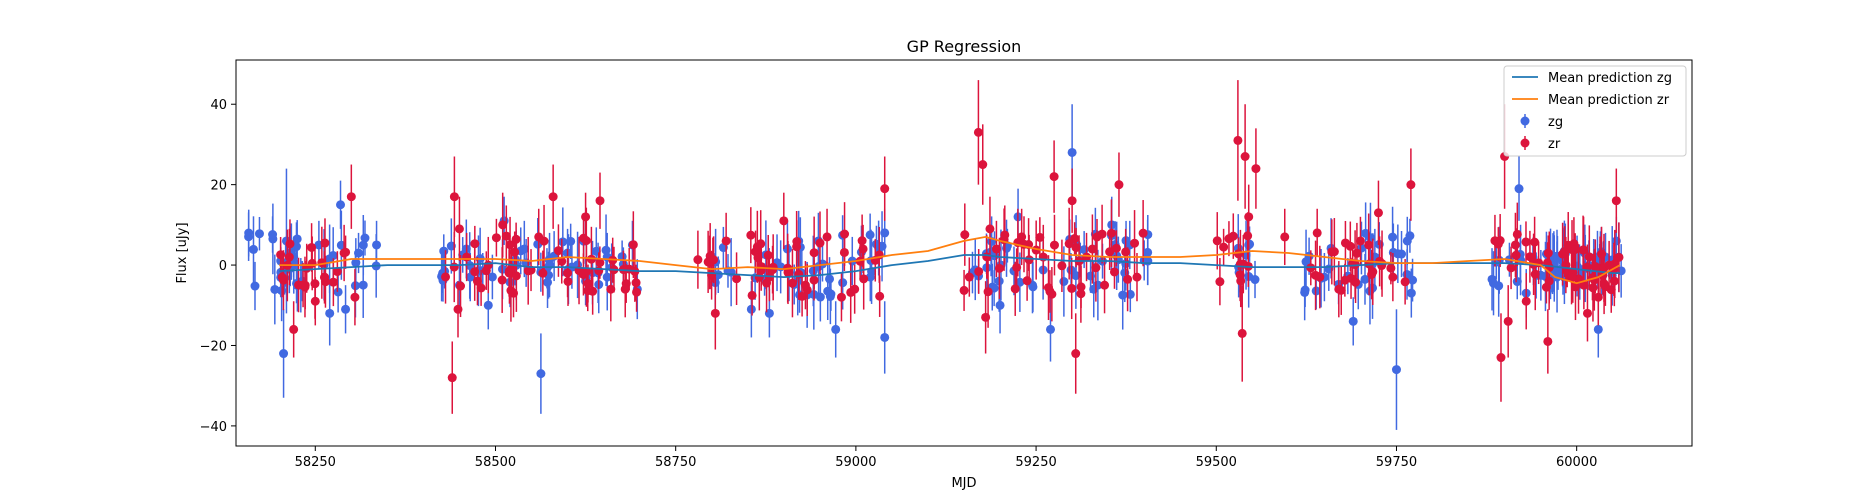  I want to click on legend-box, so click(1595, 111).